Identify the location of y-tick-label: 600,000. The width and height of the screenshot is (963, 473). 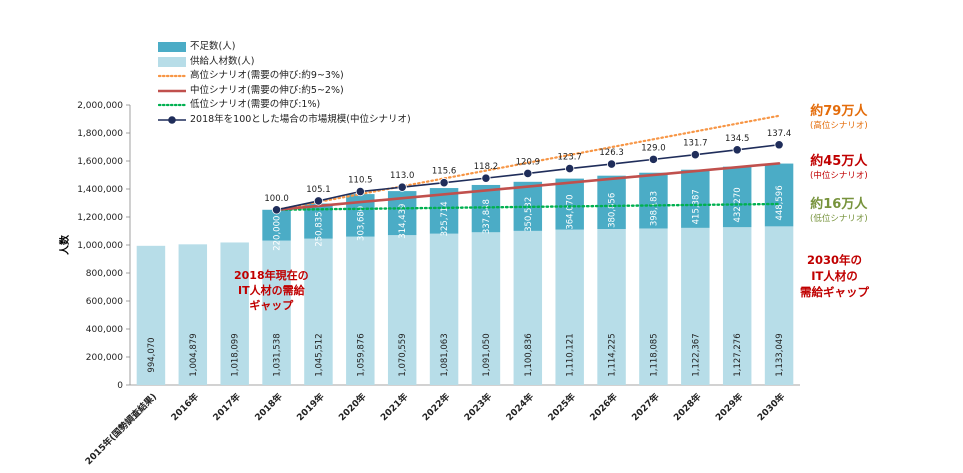
(104, 302).